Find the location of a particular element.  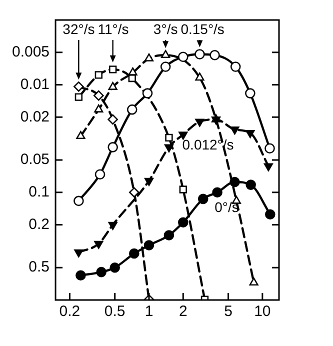

x-tick-label: 1 is located at coordinates (149, 311).